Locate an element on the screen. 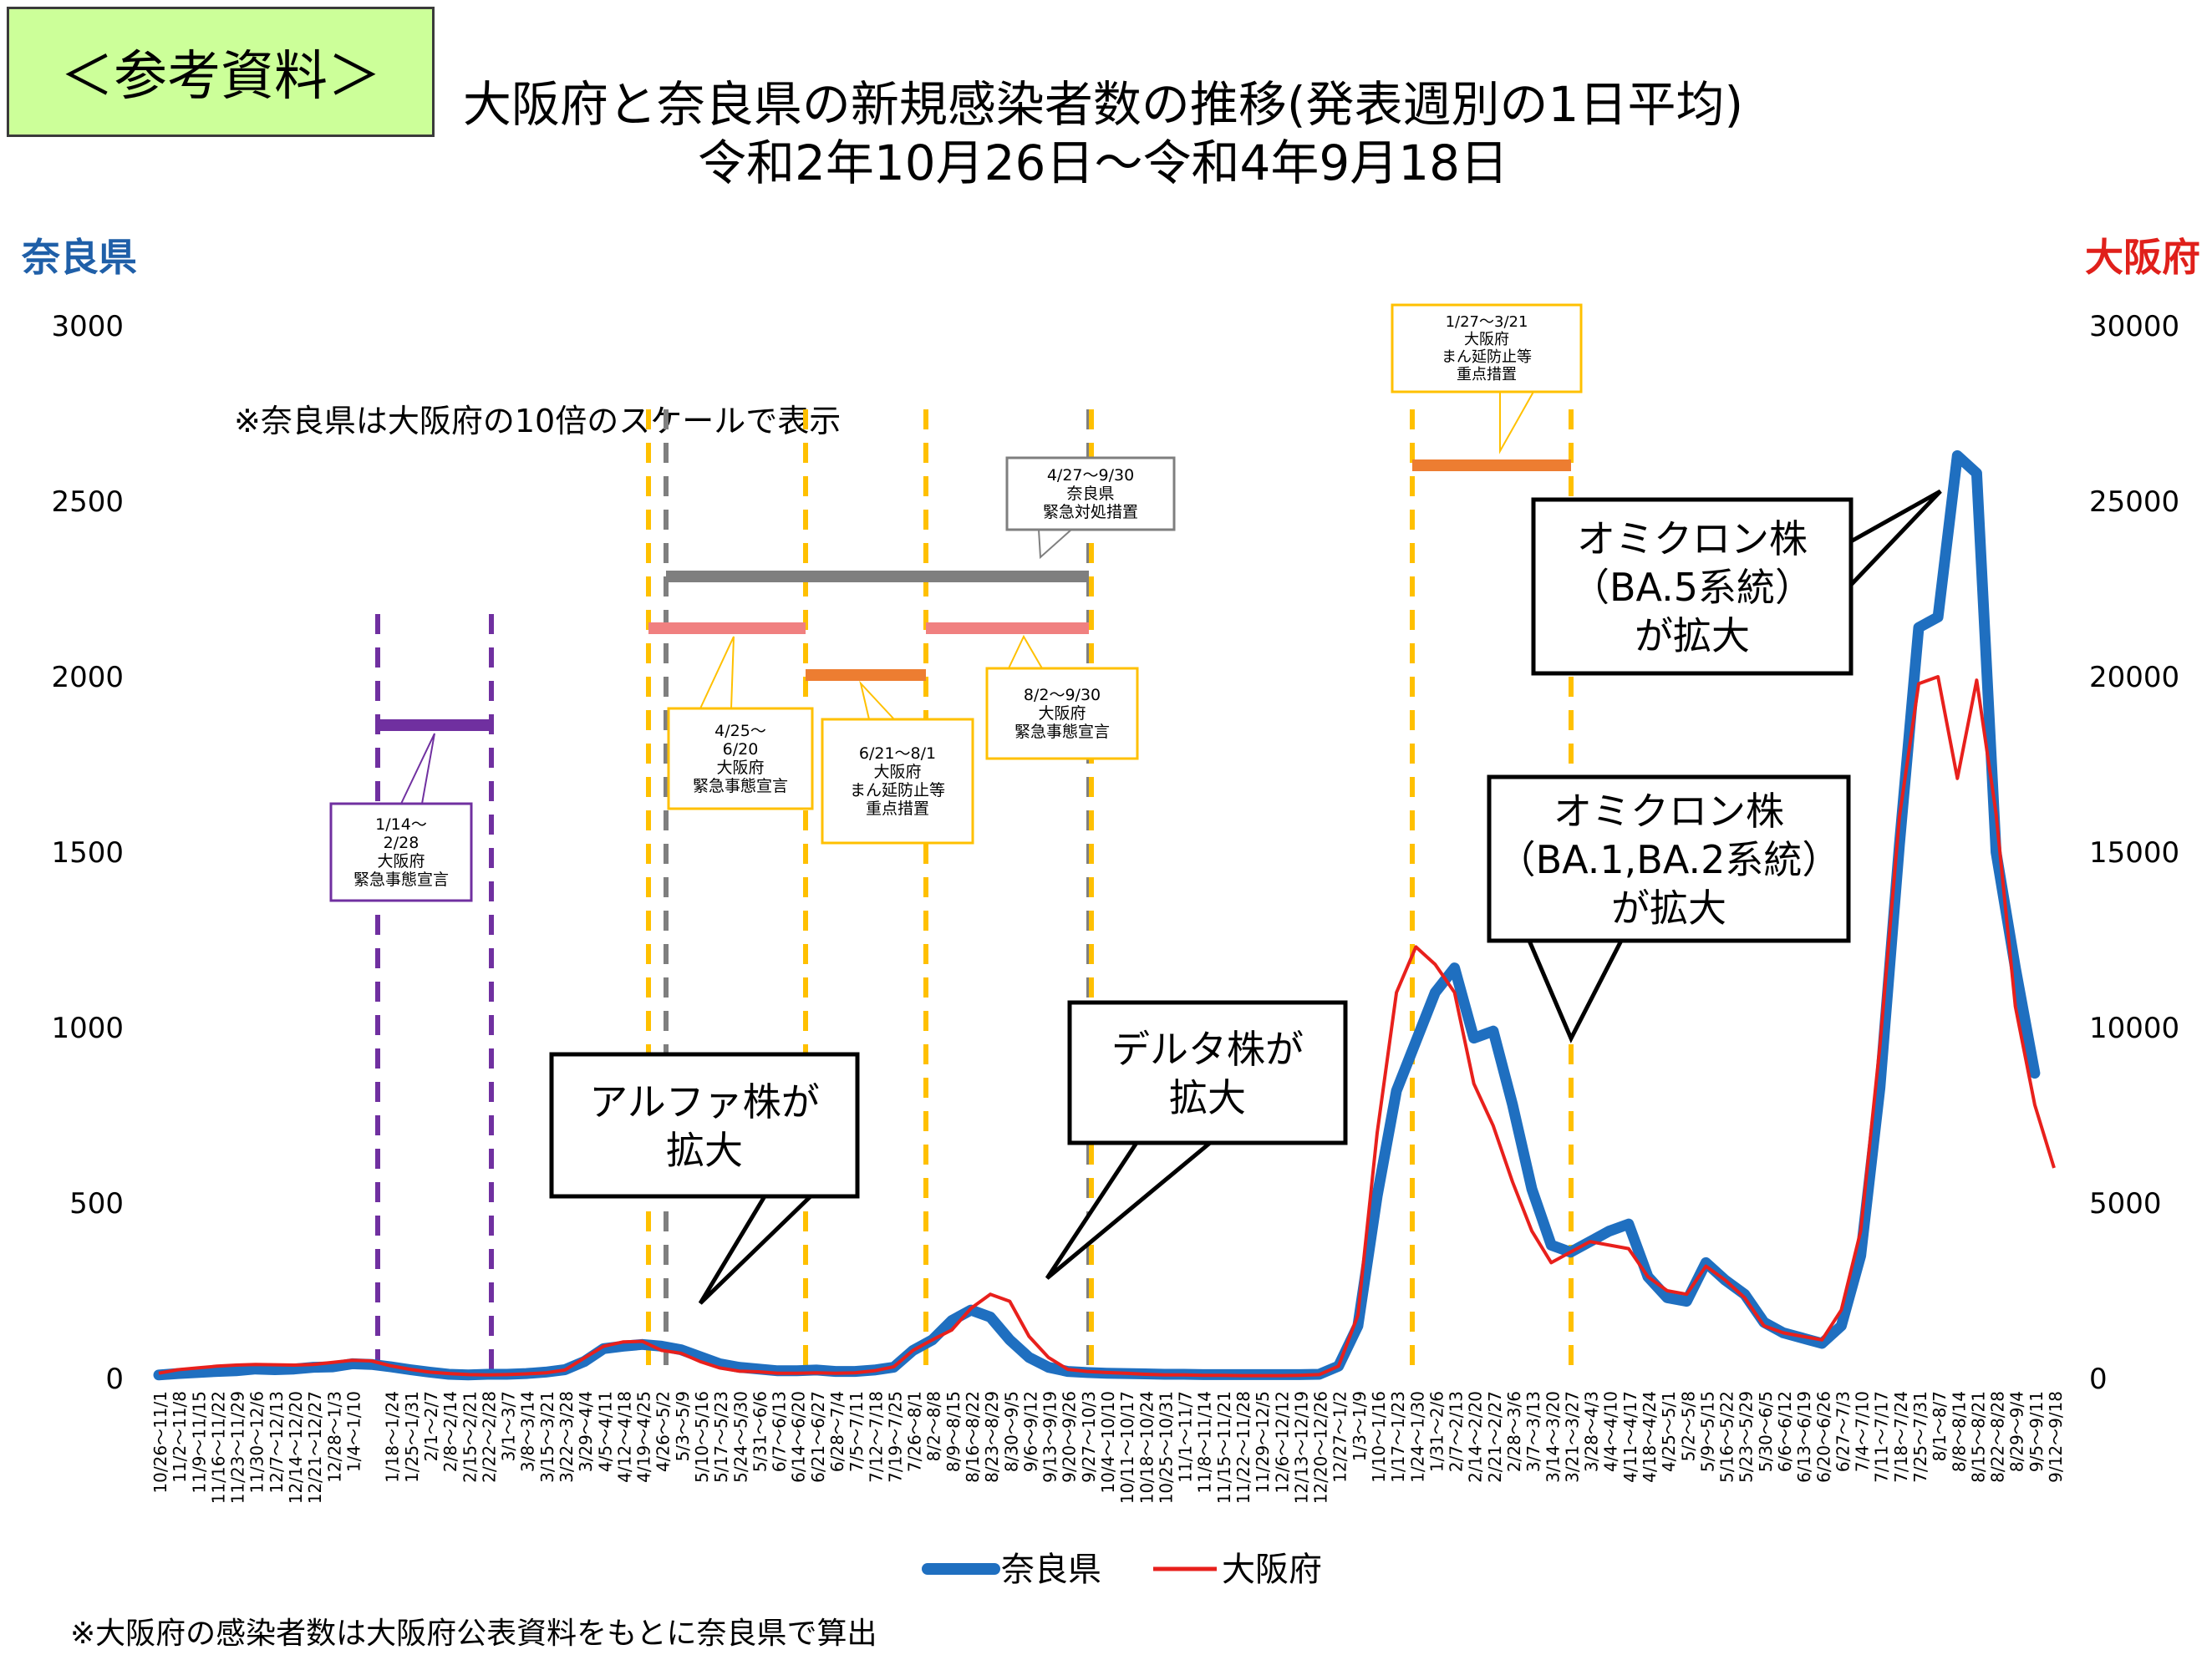 The width and height of the screenshot is (2212, 1660). x-tick-label: 7/5～7/11 is located at coordinates (857, 1431).